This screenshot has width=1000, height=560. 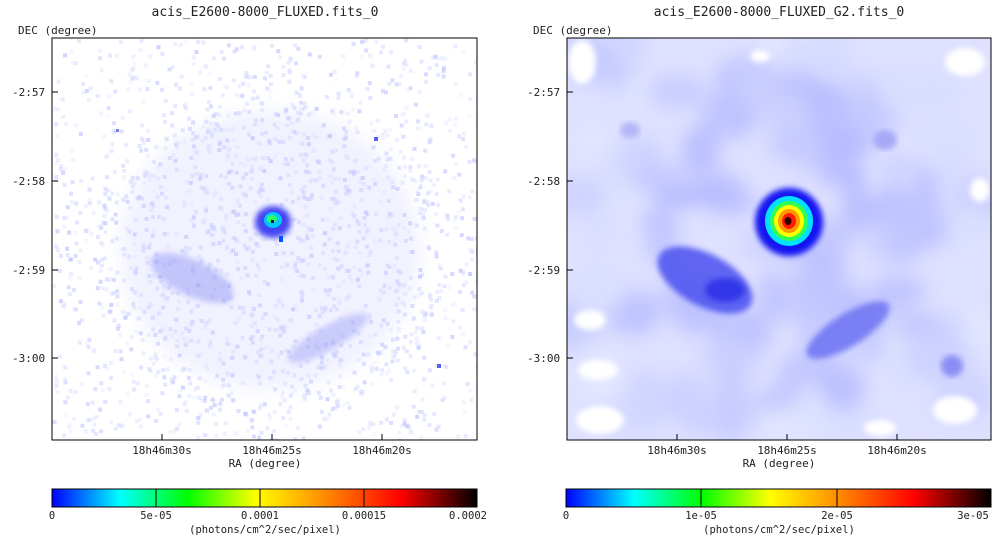 I want to click on x-tick-label: 18h46m30s, so click(x=162, y=450).